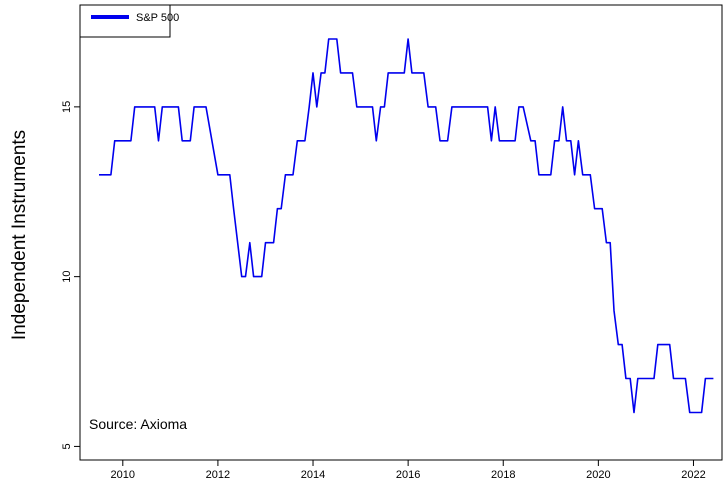 The image size is (726, 483). I want to click on x-axis: 2010 2012 2014 2016 2018 2020 2022, so click(408, 470).